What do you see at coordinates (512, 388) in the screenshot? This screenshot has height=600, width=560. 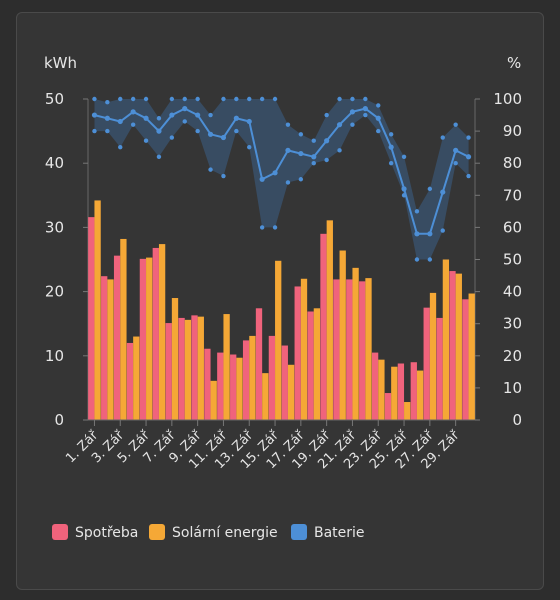 I see `right-axis-tick-label: 10` at bounding box center [512, 388].